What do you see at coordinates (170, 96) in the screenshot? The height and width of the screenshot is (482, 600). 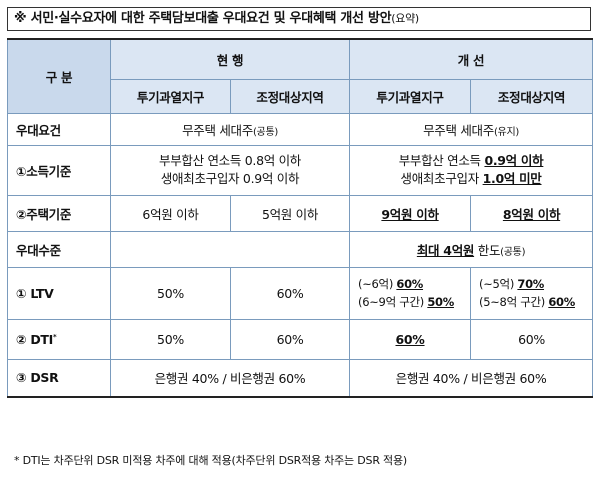 I see `header-current-speculation: 투기과열지구` at bounding box center [170, 96].